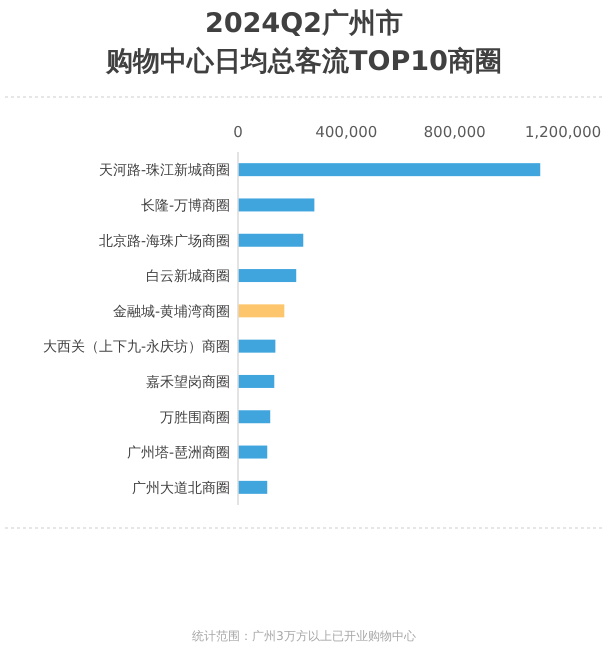  I want to click on ytick: 万胜围商圈, so click(195, 418).